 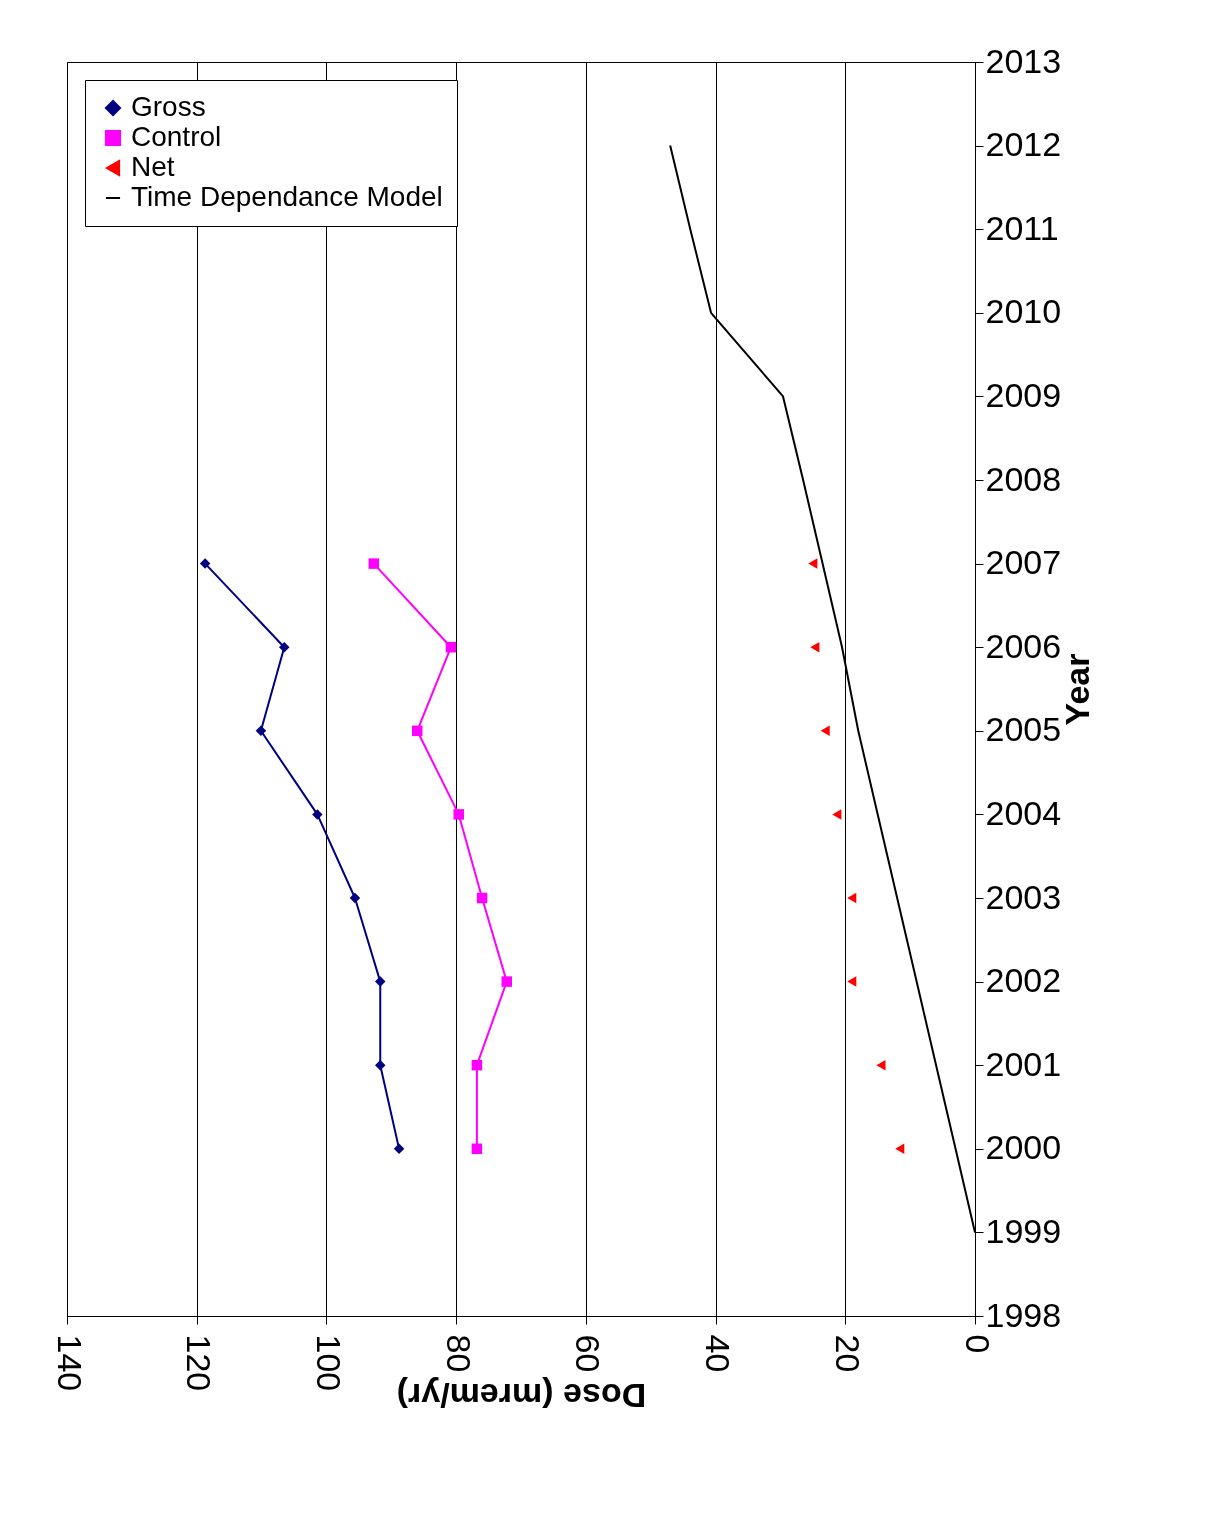 I want to click on legend-label: Time Dependance Model, so click(x=287, y=196).